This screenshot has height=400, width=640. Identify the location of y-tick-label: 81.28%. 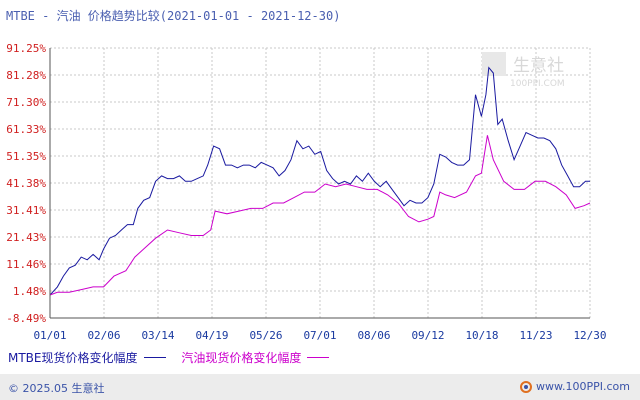
(26, 75).